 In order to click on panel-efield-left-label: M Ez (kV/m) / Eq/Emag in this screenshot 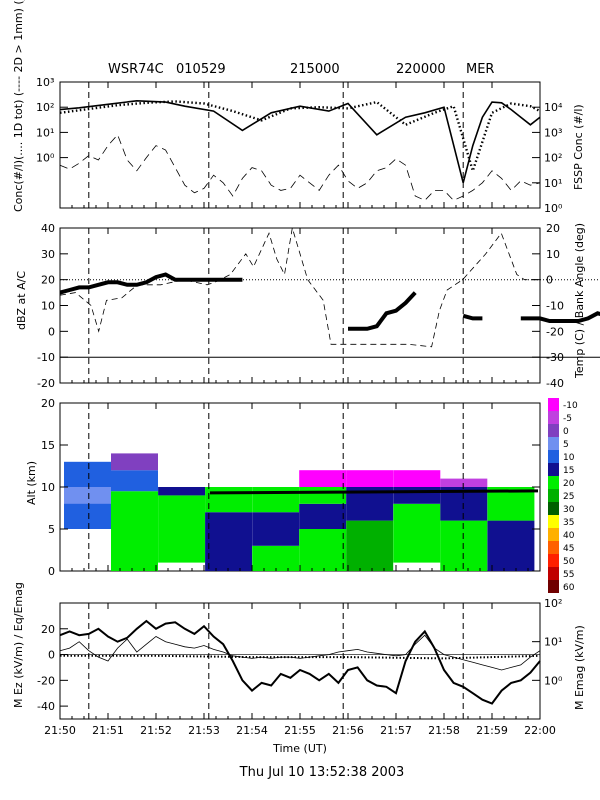, I will do `click(18, 645)`.